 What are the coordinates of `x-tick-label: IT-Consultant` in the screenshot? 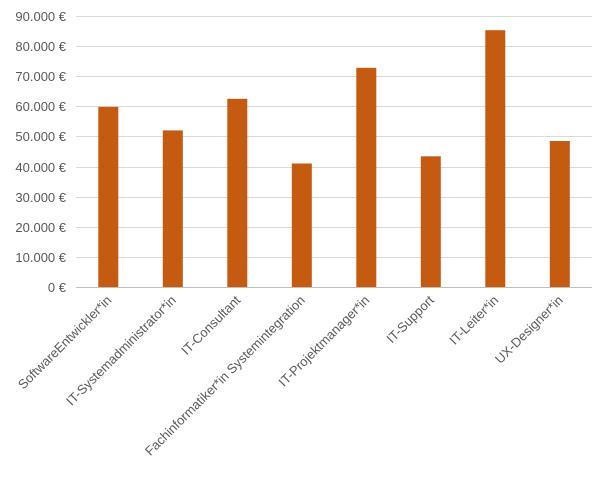 It's located at (211, 325).